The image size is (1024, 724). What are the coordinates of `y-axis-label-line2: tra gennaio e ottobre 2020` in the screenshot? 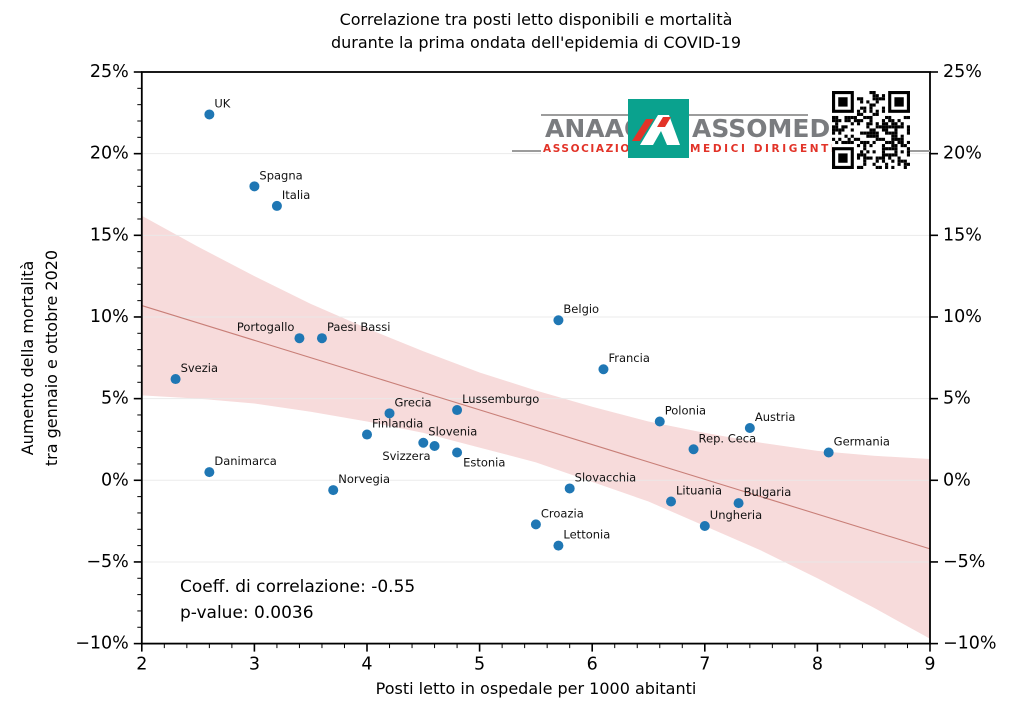 It's located at (51, 358).